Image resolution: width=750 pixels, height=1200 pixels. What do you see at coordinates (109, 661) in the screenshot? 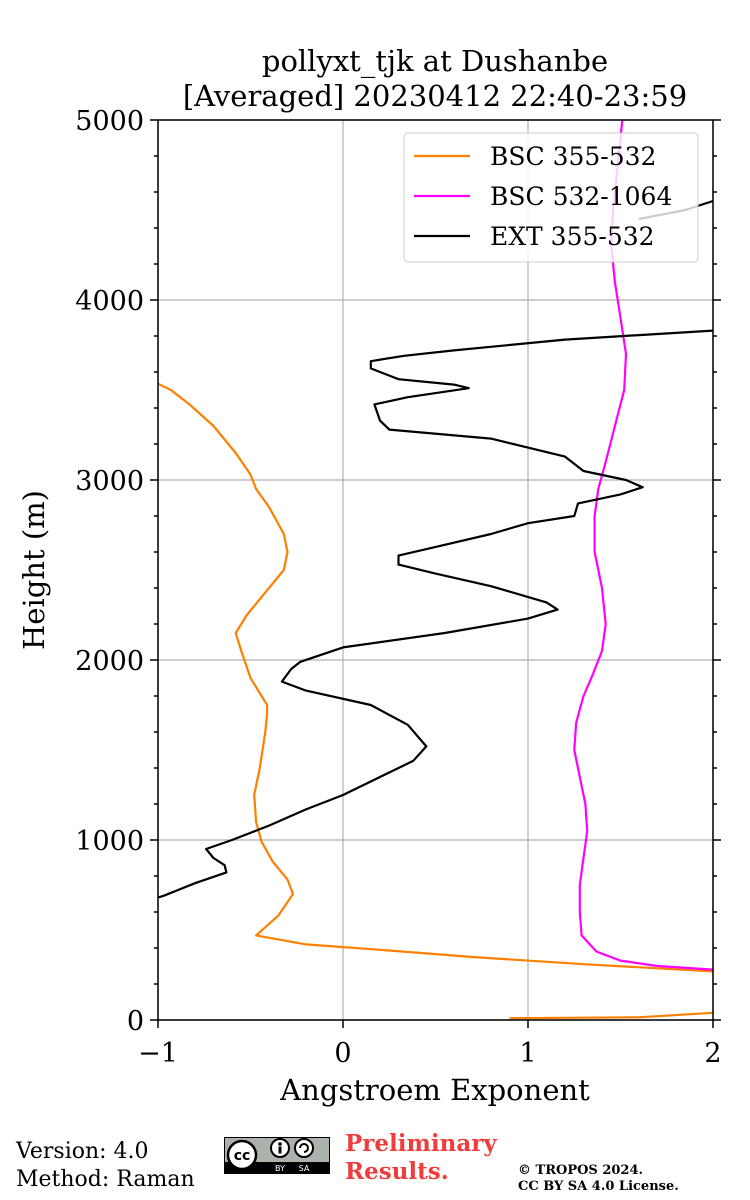
I see `y-tick-label: 2000` at bounding box center [109, 661].